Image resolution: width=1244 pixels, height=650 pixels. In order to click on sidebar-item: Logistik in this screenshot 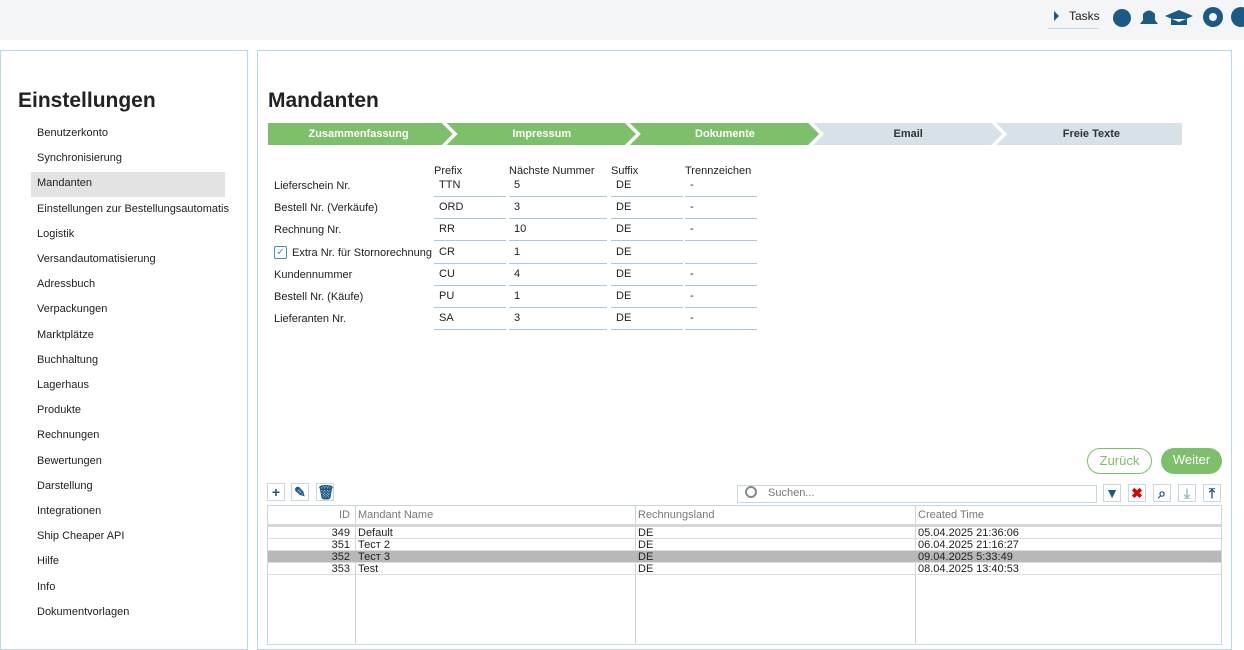, I will do `click(56, 233)`.